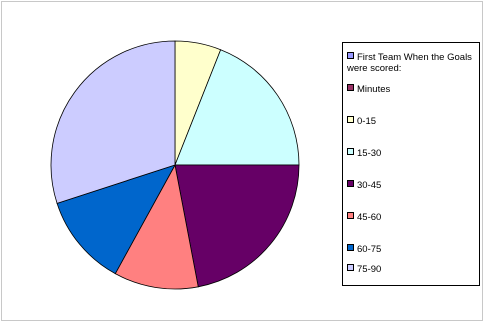 The width and height of the screenshot is (486, 324). I want to click on legend-item: 60-75, so click(412, 249).